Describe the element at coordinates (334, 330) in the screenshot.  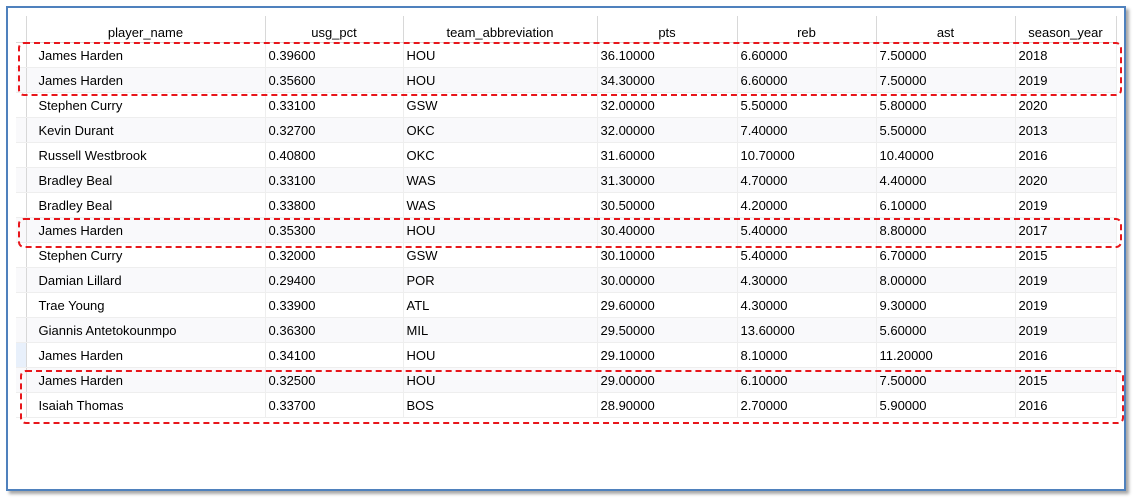
I see `usg-pct-cell: 0.36300` at that location.